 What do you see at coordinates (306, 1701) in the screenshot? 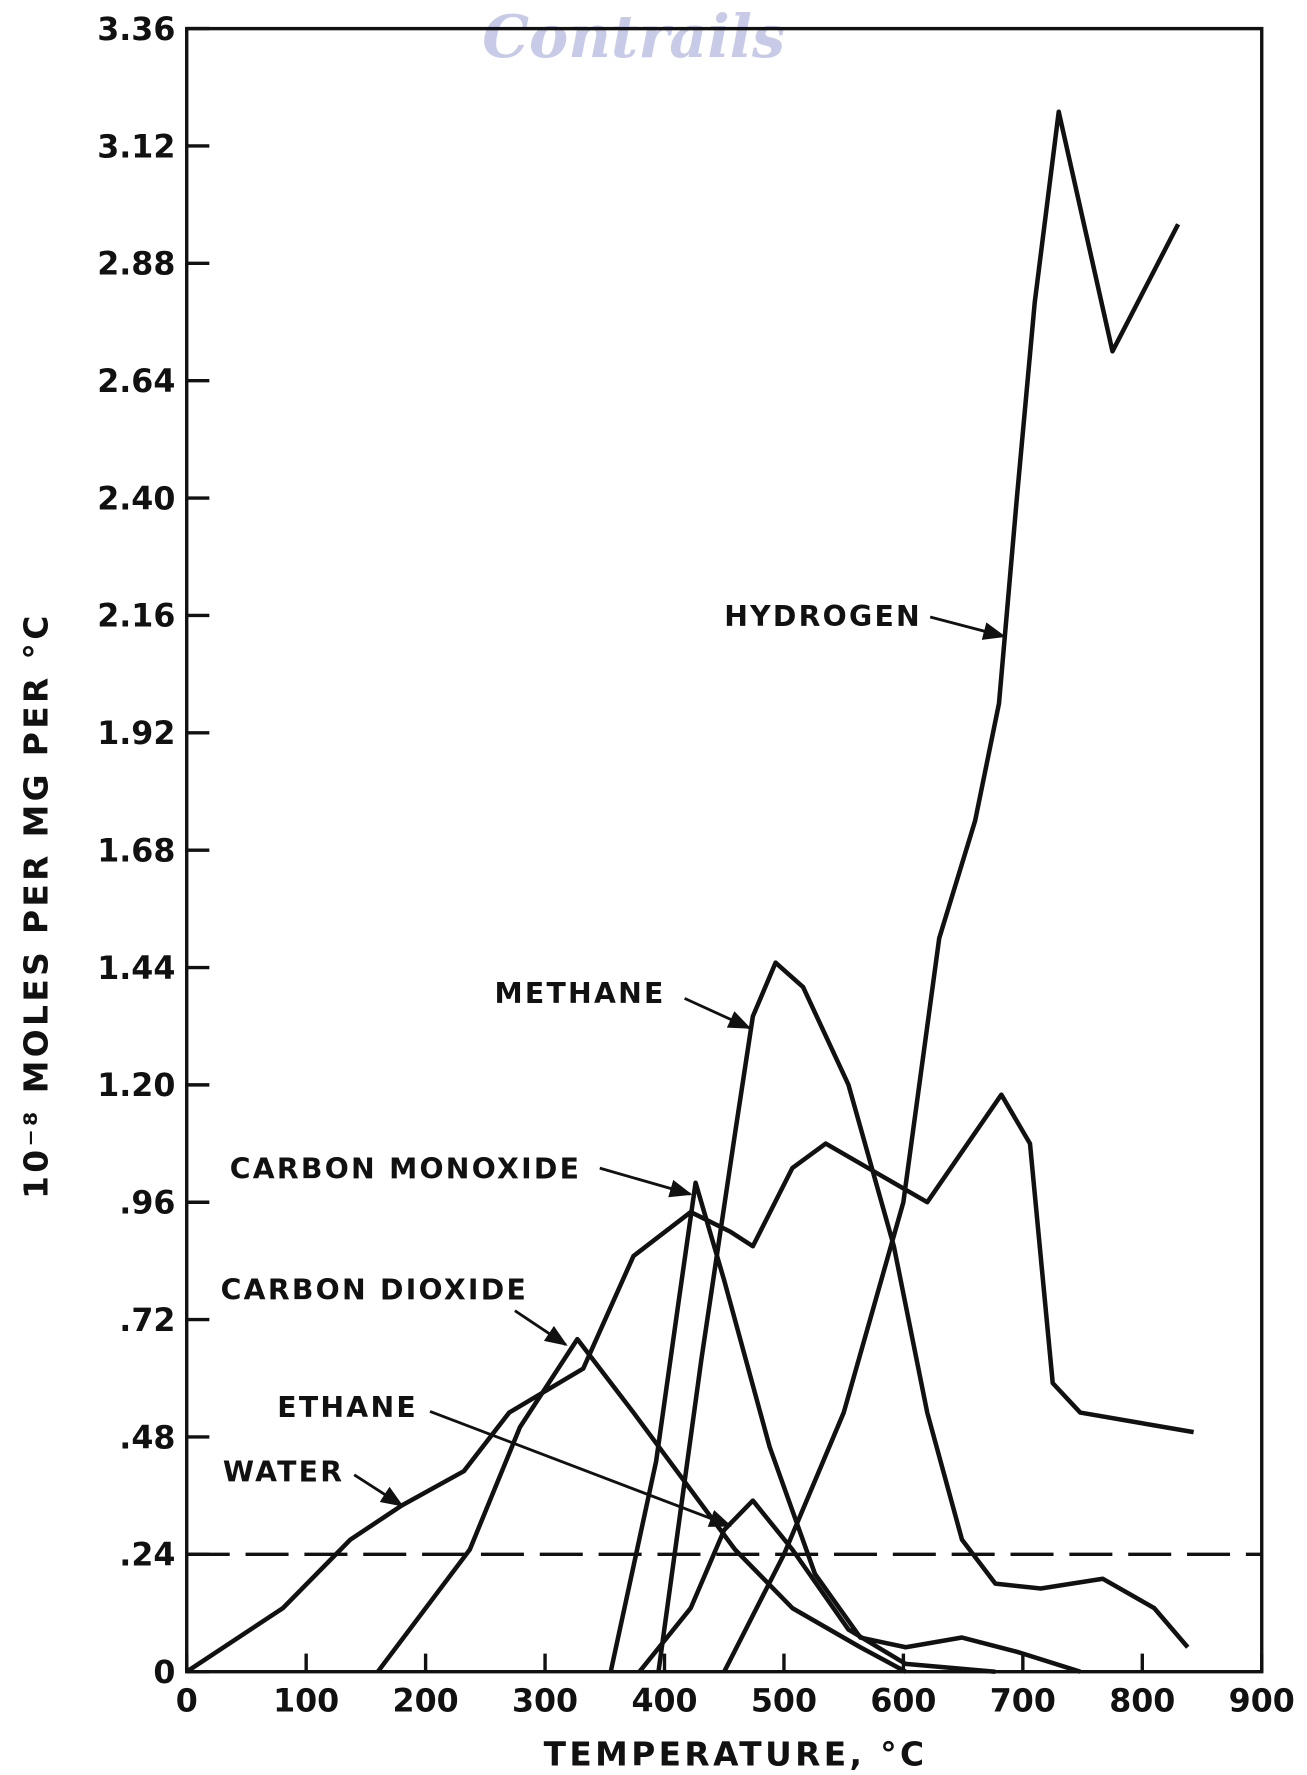
I see `x-tick-label: 100` at bounding box center [306, 1701].